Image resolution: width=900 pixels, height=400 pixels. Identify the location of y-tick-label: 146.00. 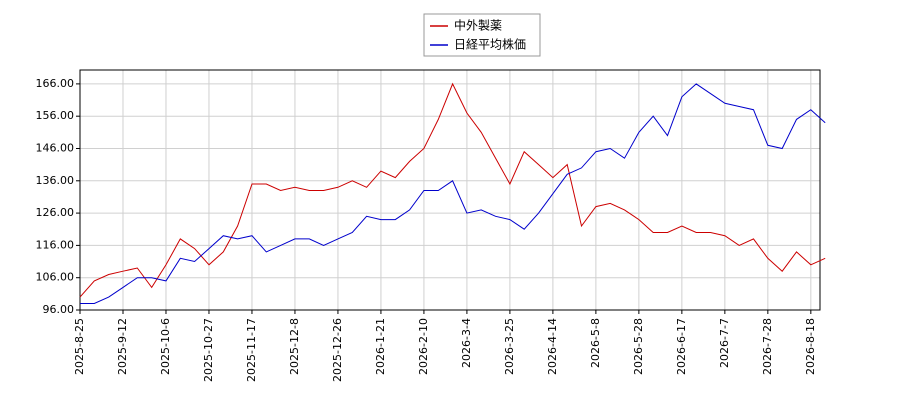
(55, 147).